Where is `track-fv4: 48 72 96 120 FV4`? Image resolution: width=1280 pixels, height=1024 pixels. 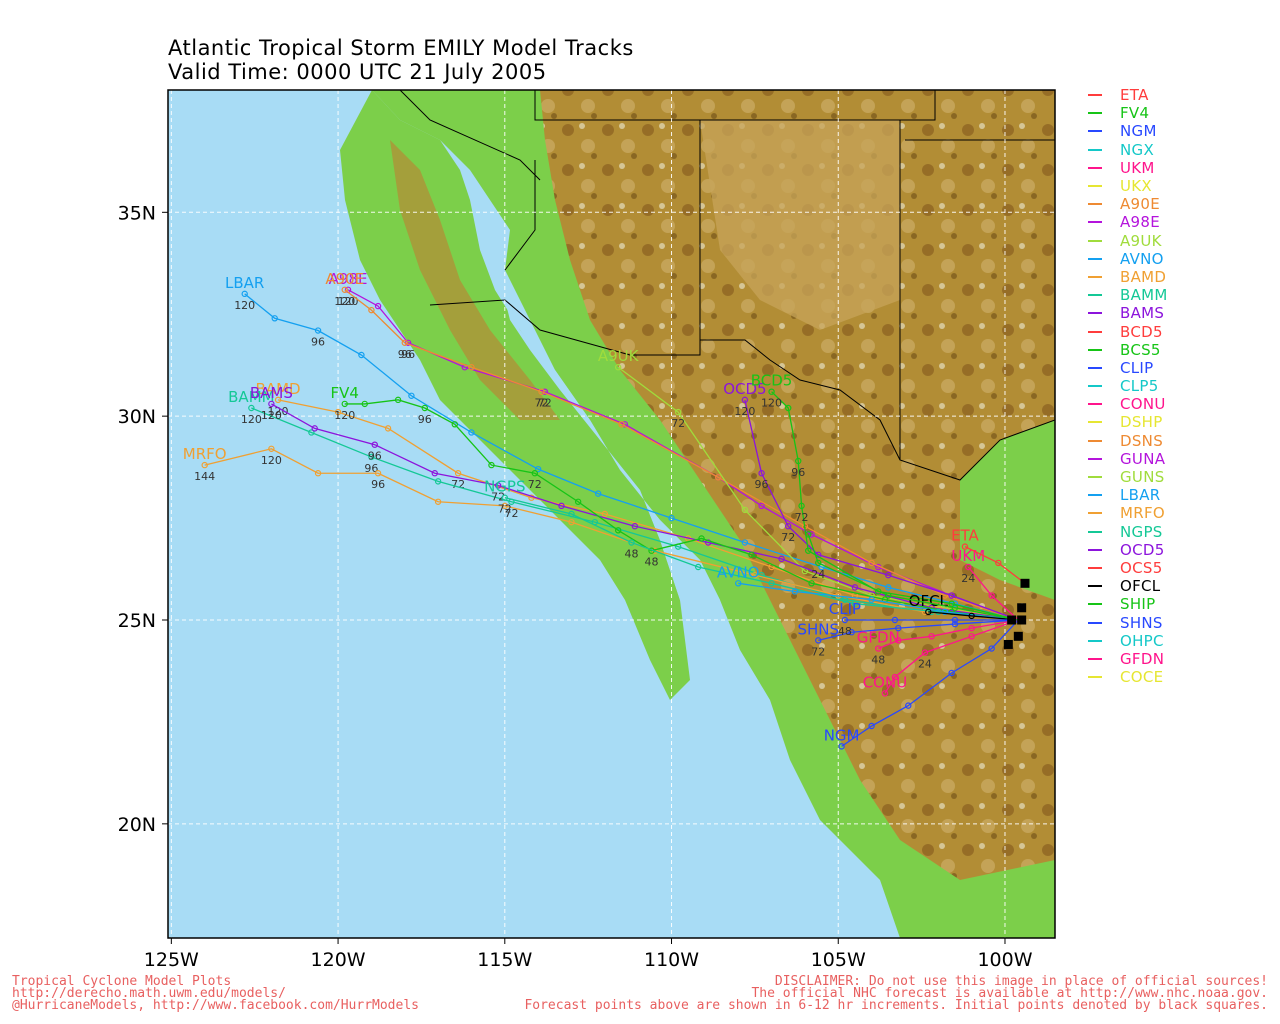
track-fv4: 48 72 96 120 FV4 is located at coordinates (675, 502).